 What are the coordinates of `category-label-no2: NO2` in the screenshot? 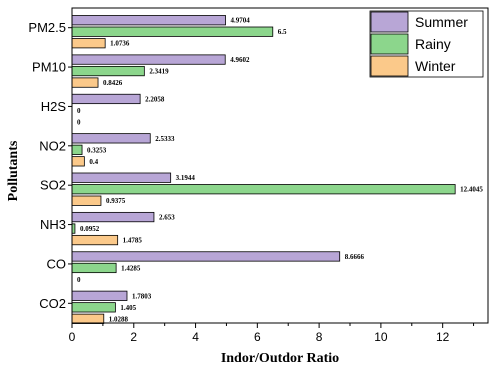 It's located at (52, 145).